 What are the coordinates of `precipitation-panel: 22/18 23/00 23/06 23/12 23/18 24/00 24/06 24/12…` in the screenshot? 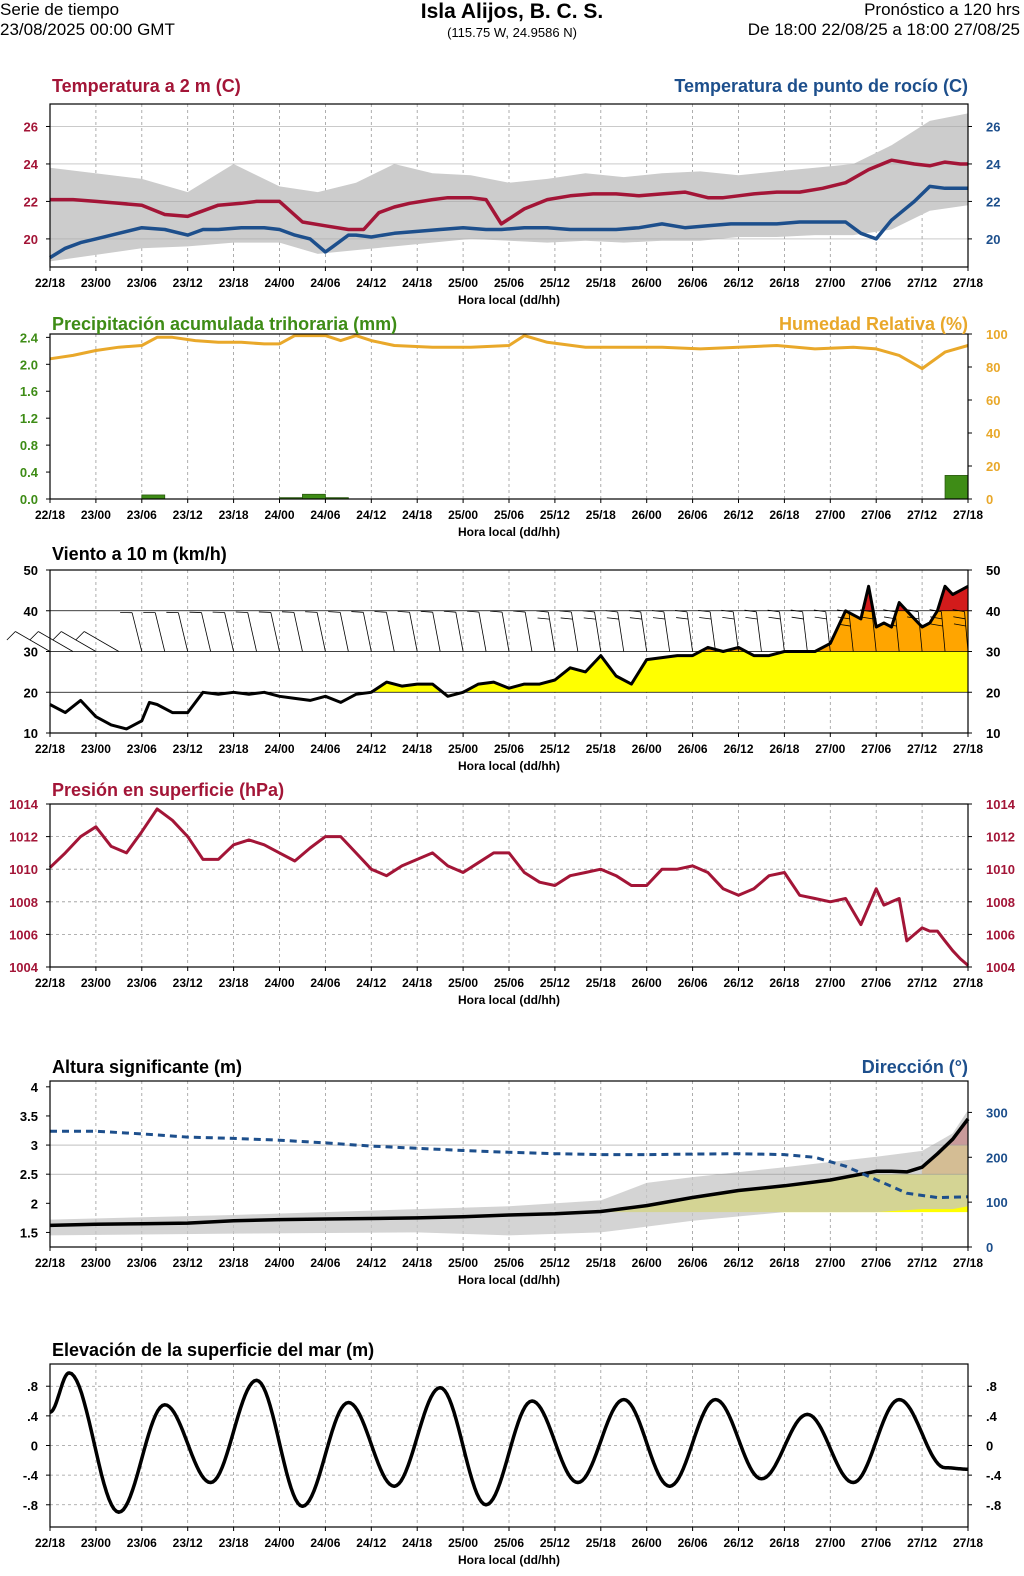 It's located at (514, 426).